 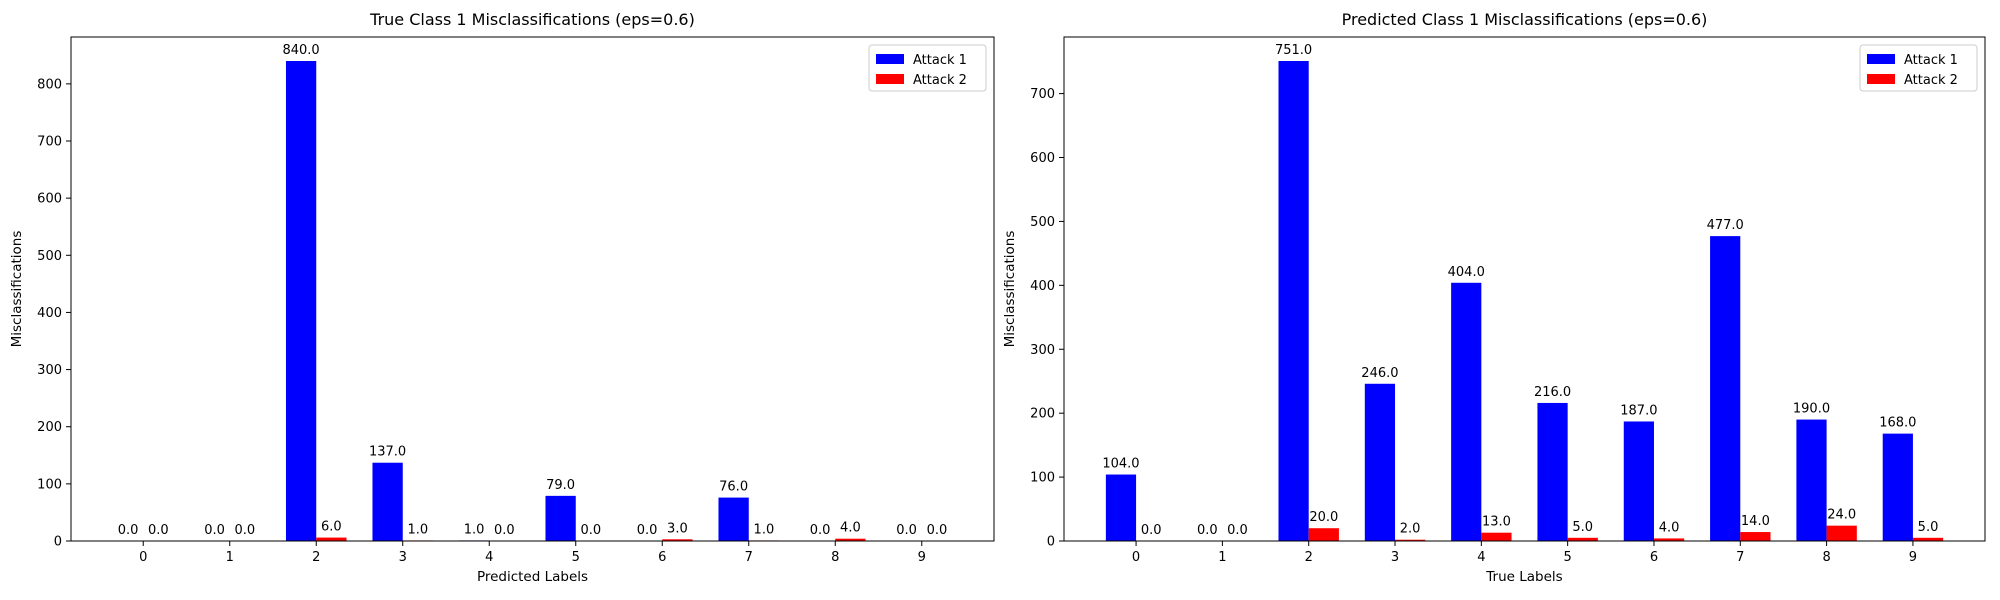 What do you see at coordinates (1897, 423) in the screenshot?
I see `bar-value-label: 168.0` at bounding box center [1897, 423].